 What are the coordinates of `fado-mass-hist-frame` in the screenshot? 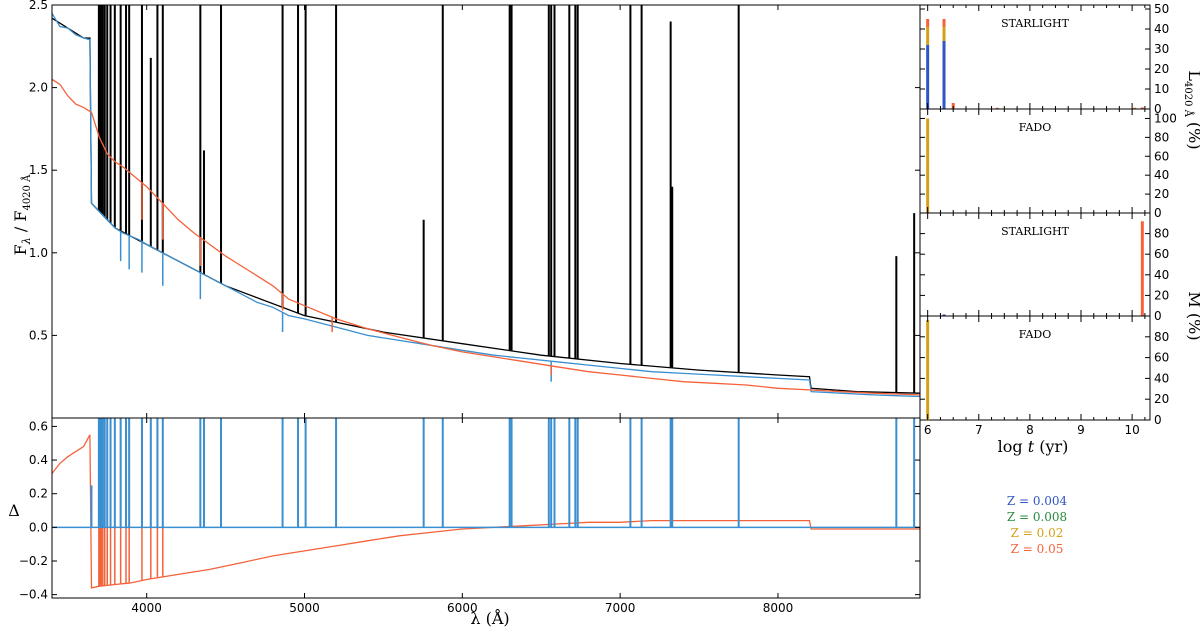 It's located at (1035, 368).